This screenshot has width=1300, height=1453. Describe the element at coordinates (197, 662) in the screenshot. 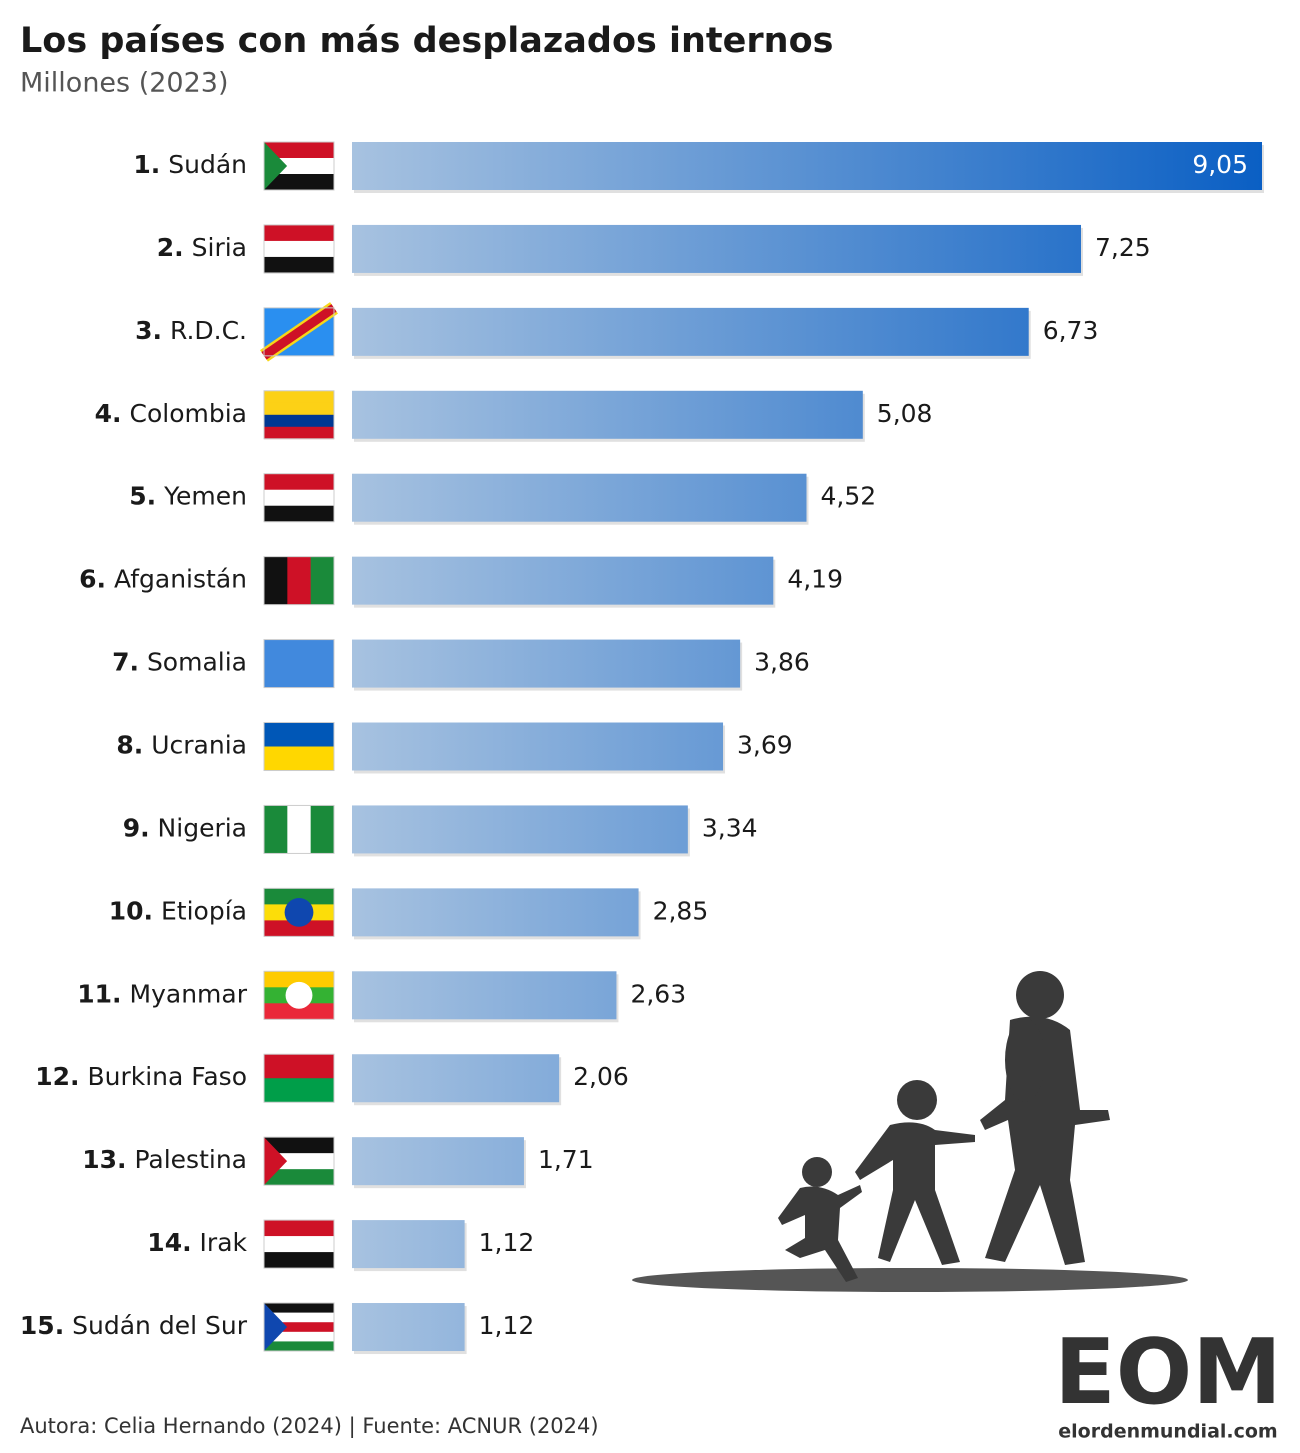

I see `country: Somalia` at that location.